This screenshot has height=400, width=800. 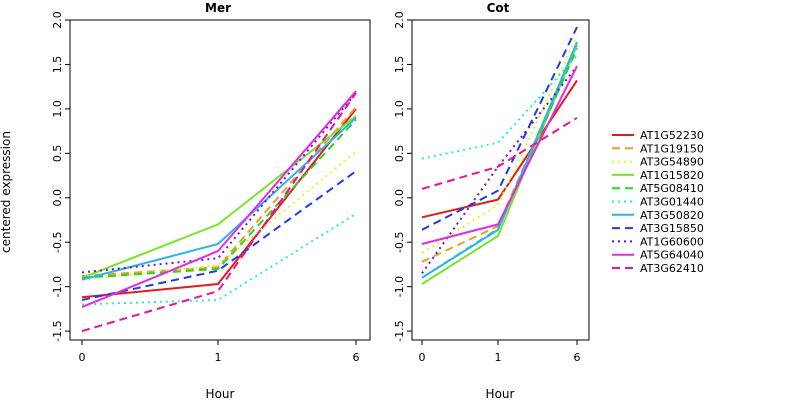 I want to click on legend-label-at3g54890: AT3G54890, so click(x=672, y=162).